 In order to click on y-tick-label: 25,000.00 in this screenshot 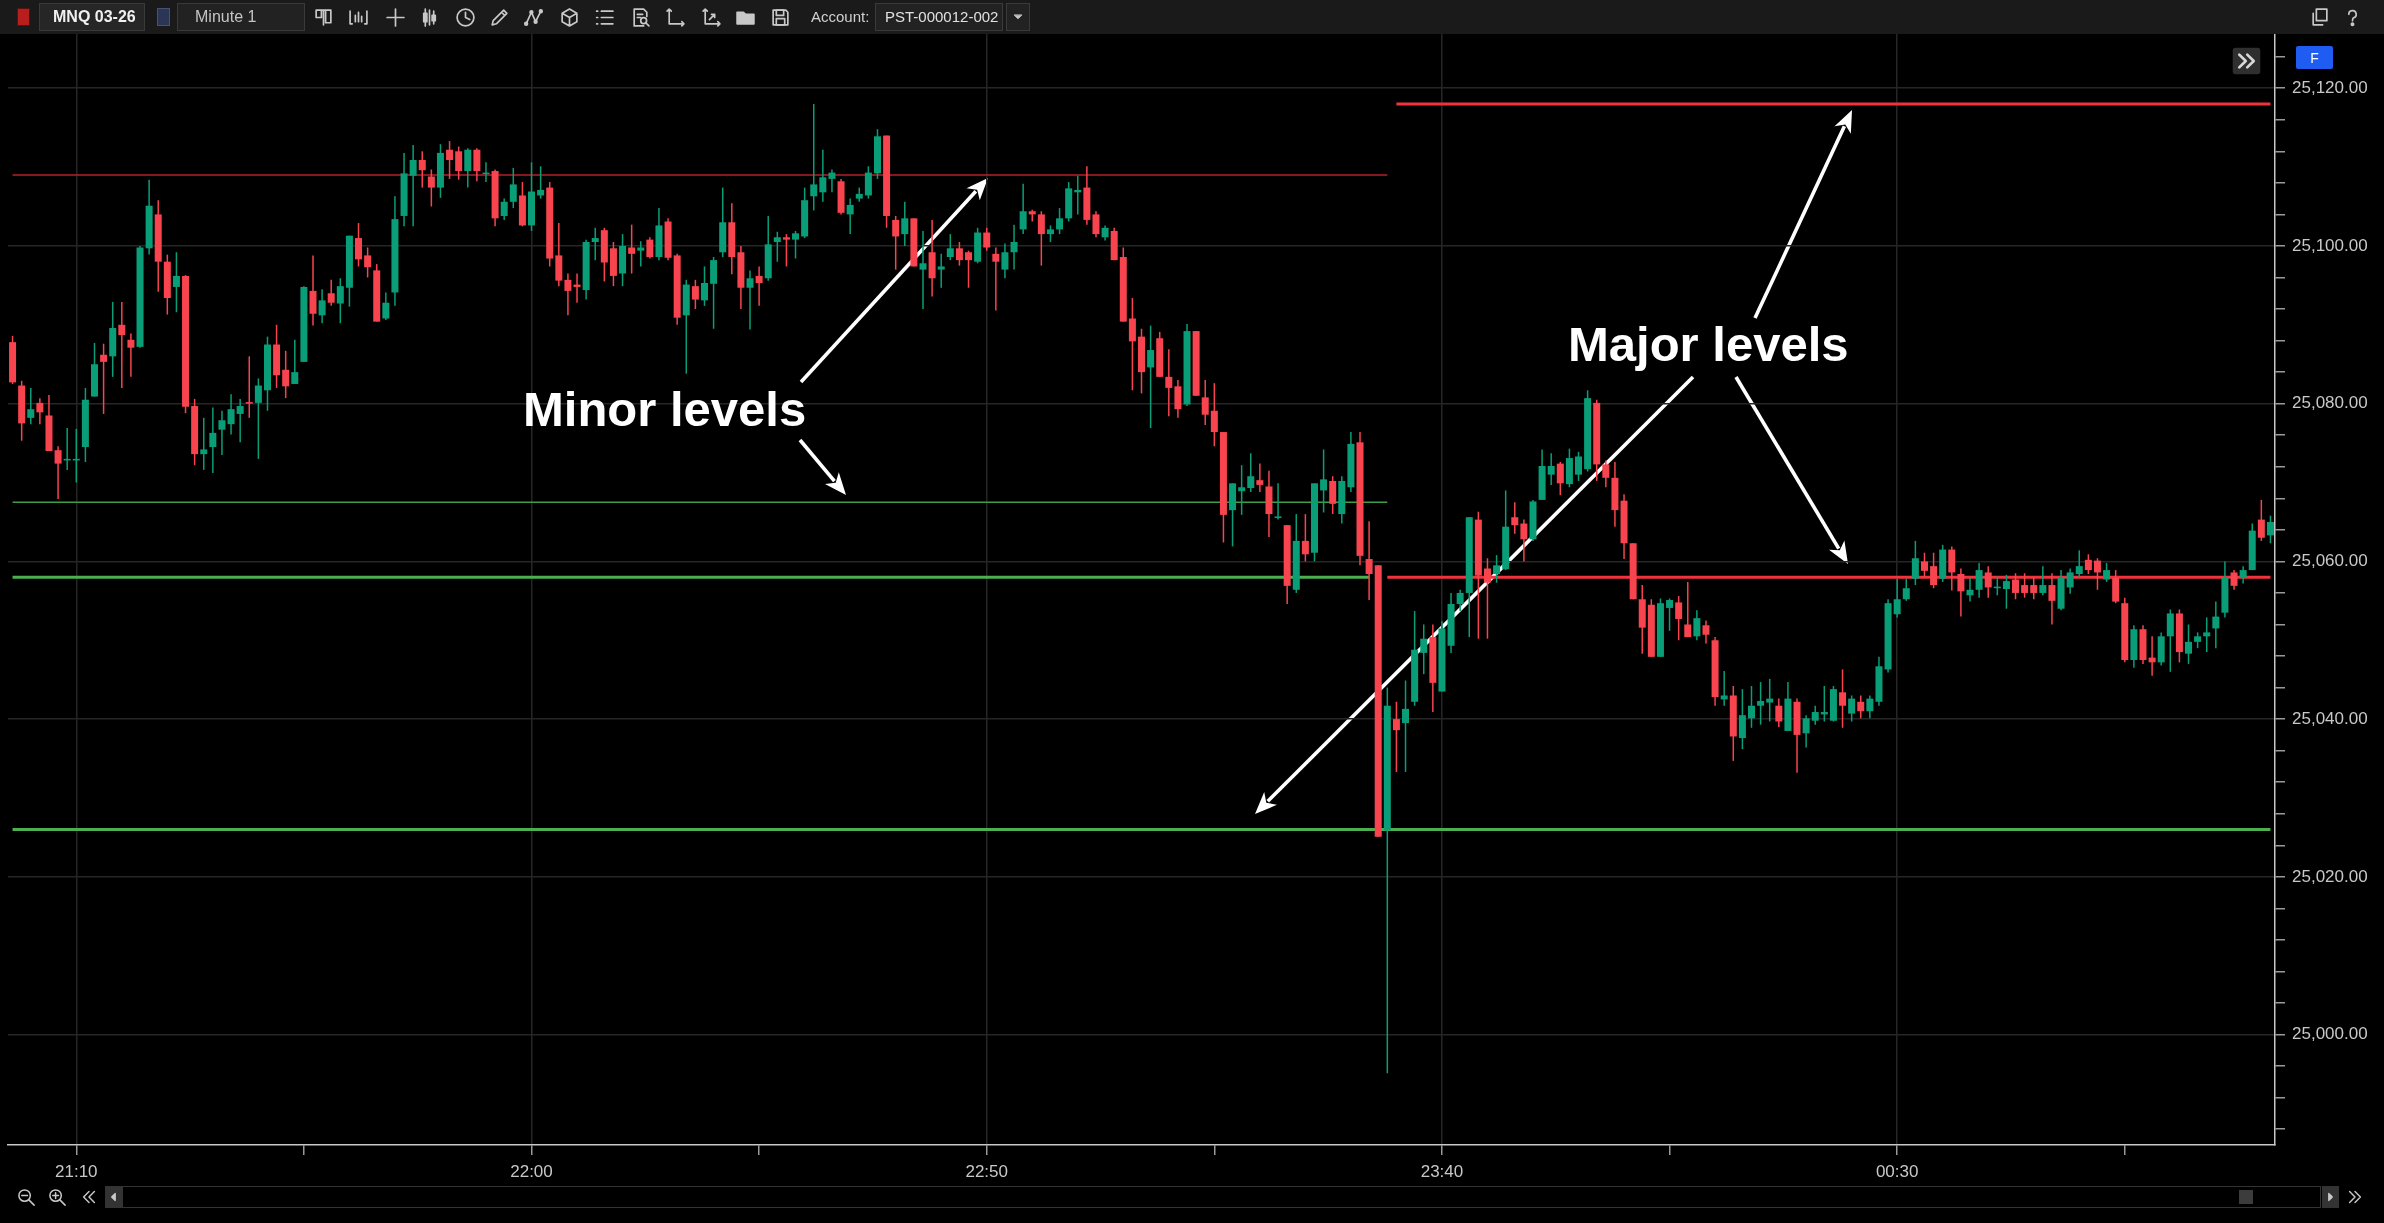, I will do `click(2330, 1034)`.